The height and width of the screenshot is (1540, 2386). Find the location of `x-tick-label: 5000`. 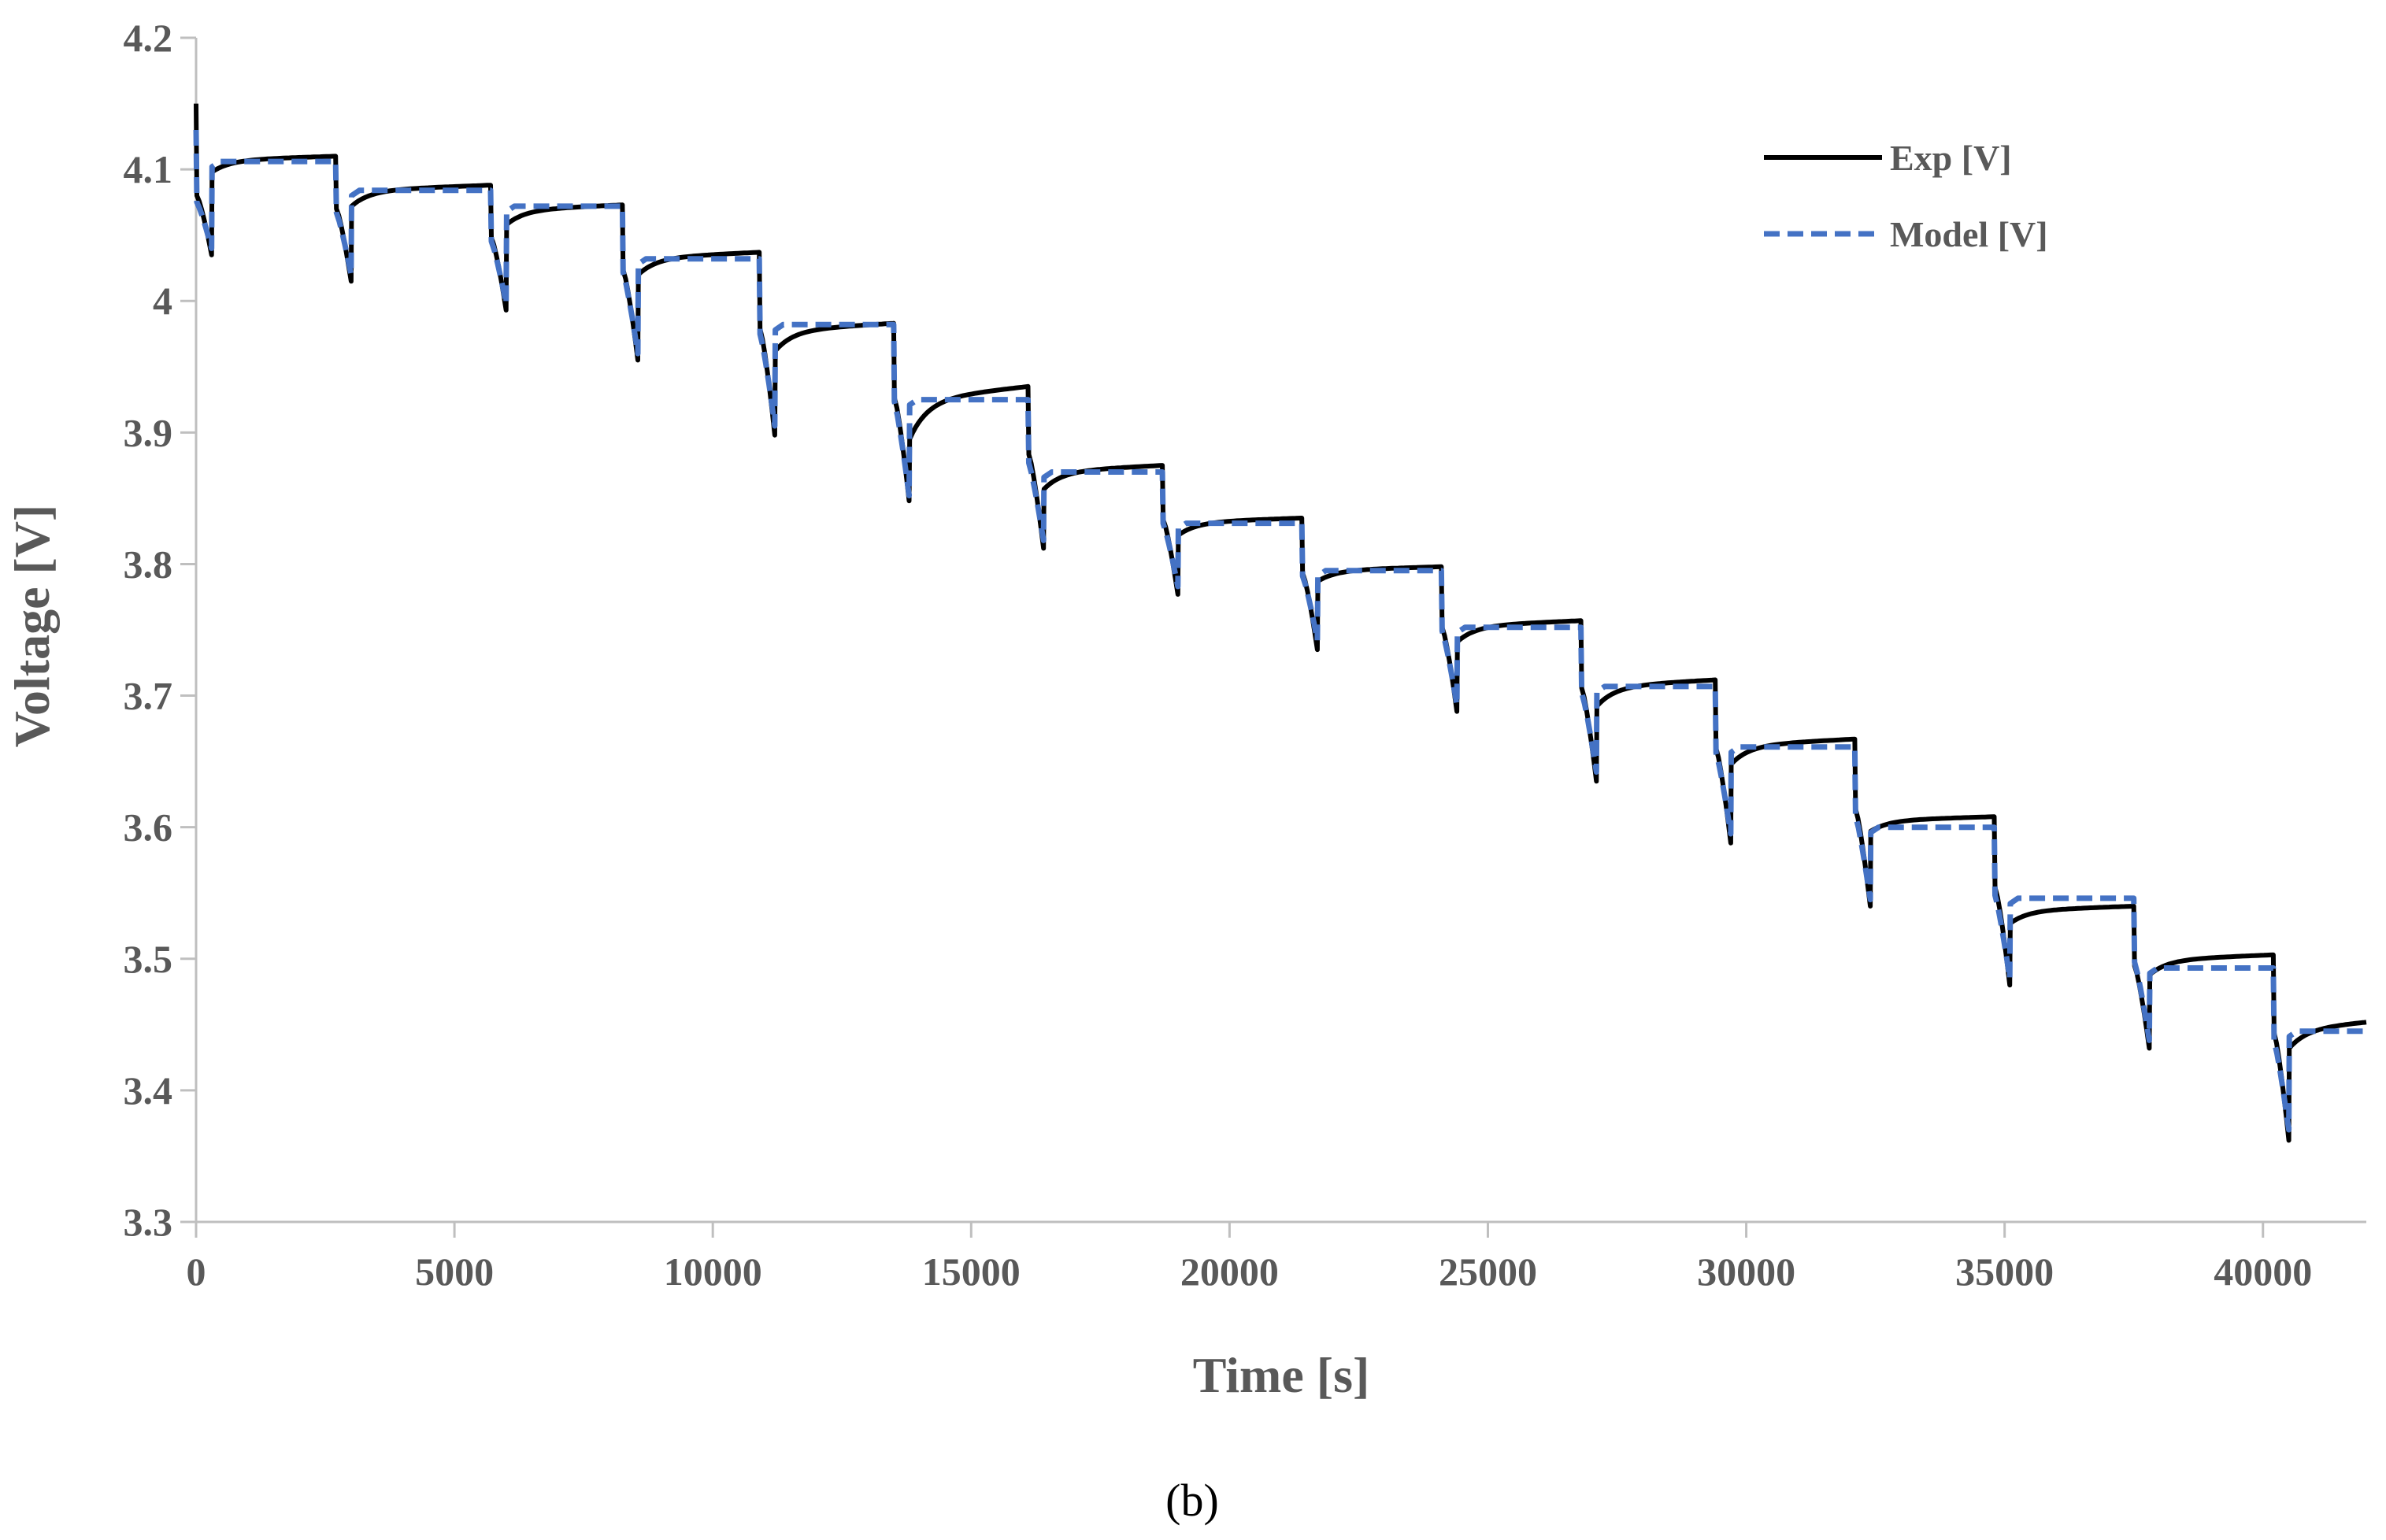

x-tick-label: 5000 is located at coordinates (454, 1271).